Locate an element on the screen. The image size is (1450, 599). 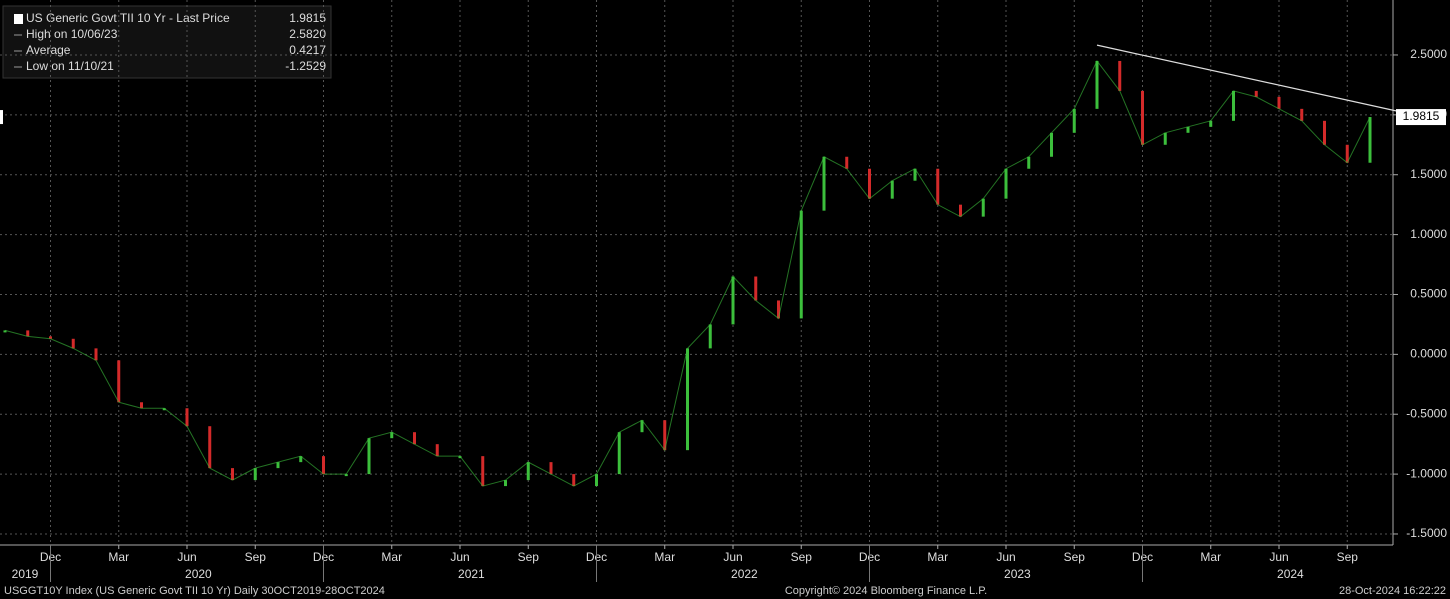
y-tick-label: 1.5000 is located at coordinates (1428, 174).